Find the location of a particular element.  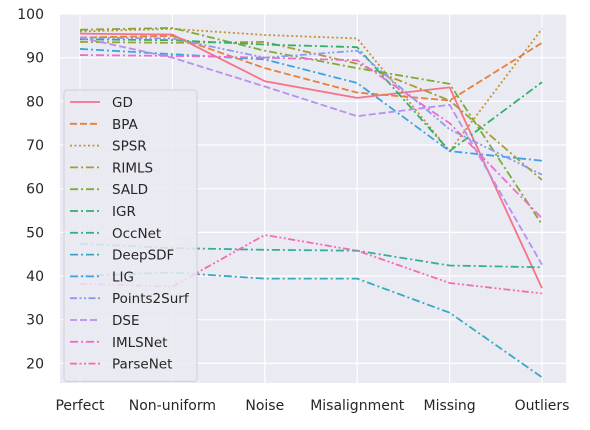

legend-label: GD is located at coordinates (122, 103).